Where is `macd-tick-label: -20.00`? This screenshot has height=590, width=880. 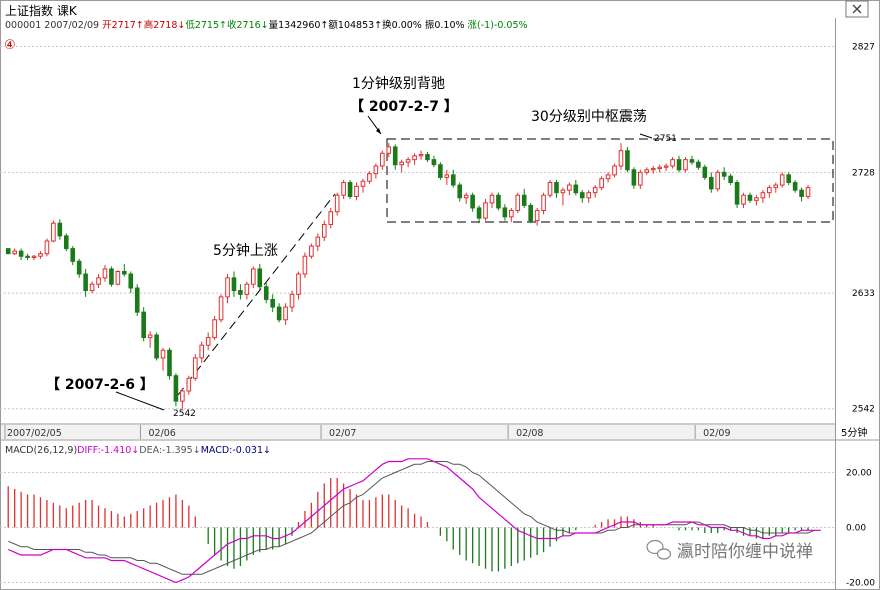
macd-tick-label: -20.00 is located at coordinates (860, 584).